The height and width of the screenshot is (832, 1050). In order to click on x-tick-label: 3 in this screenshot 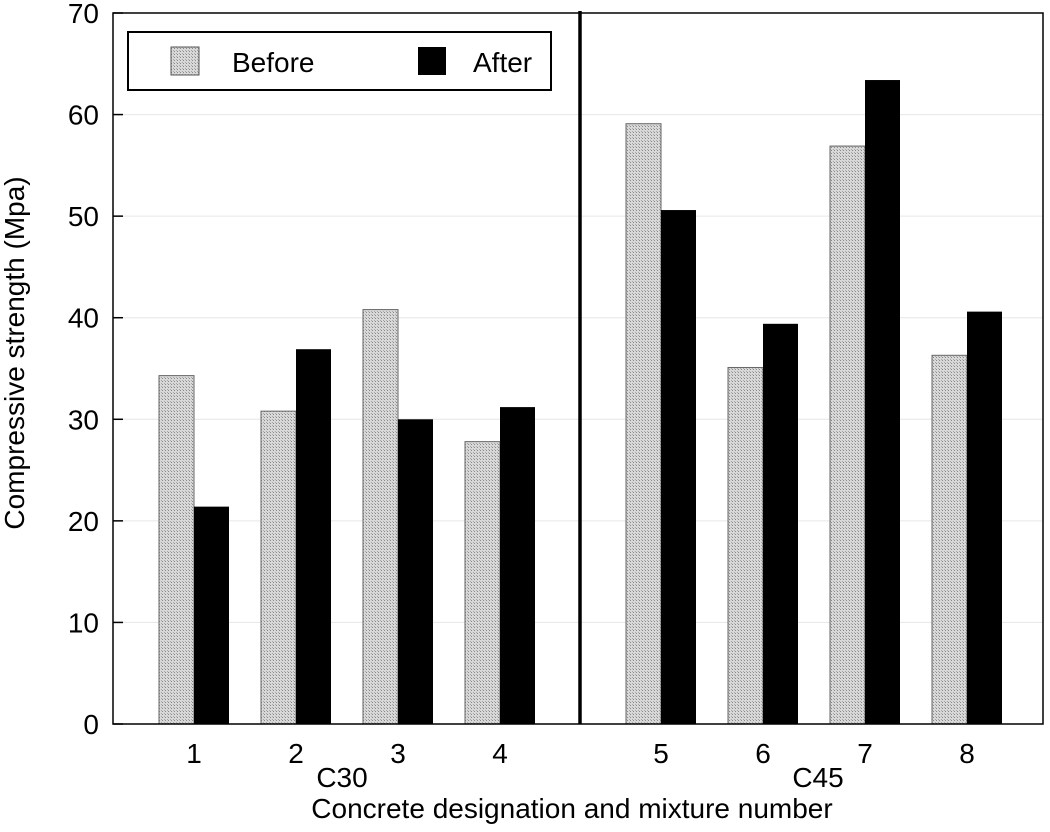, I will do `click(398, 753)`.